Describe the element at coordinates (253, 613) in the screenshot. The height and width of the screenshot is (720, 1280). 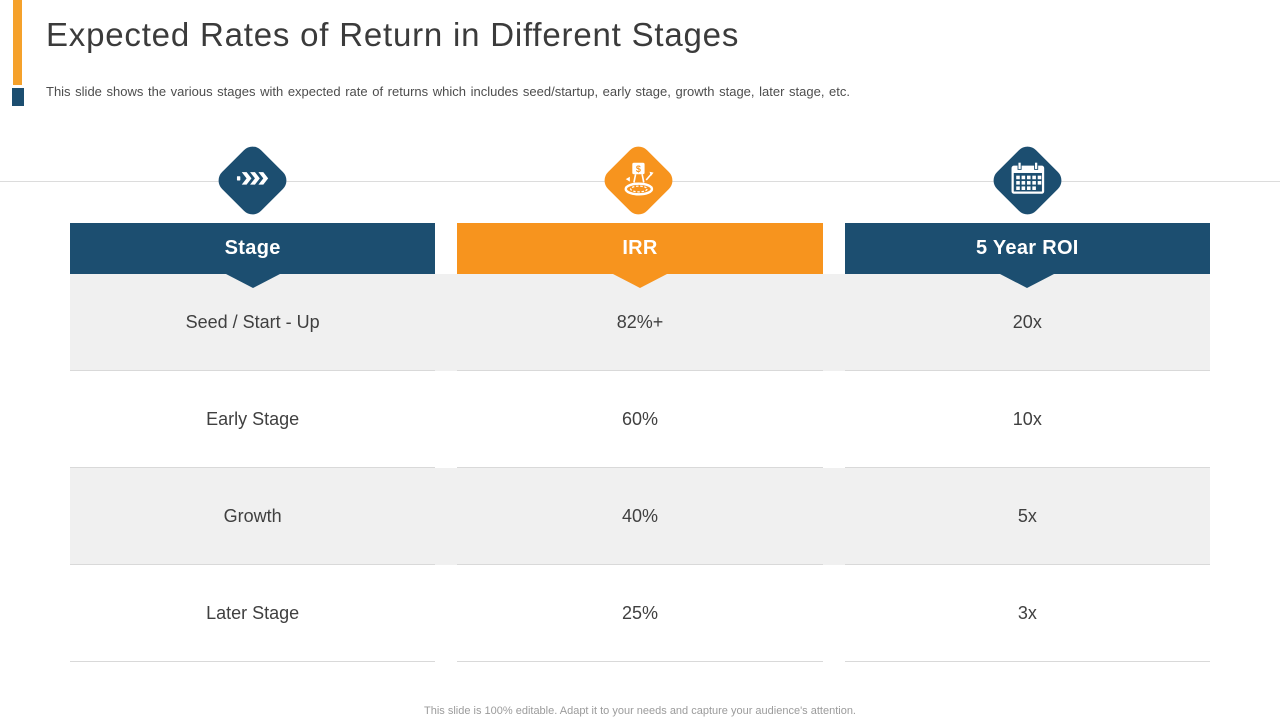
I see `cell-stage: Later Stage` at that location.